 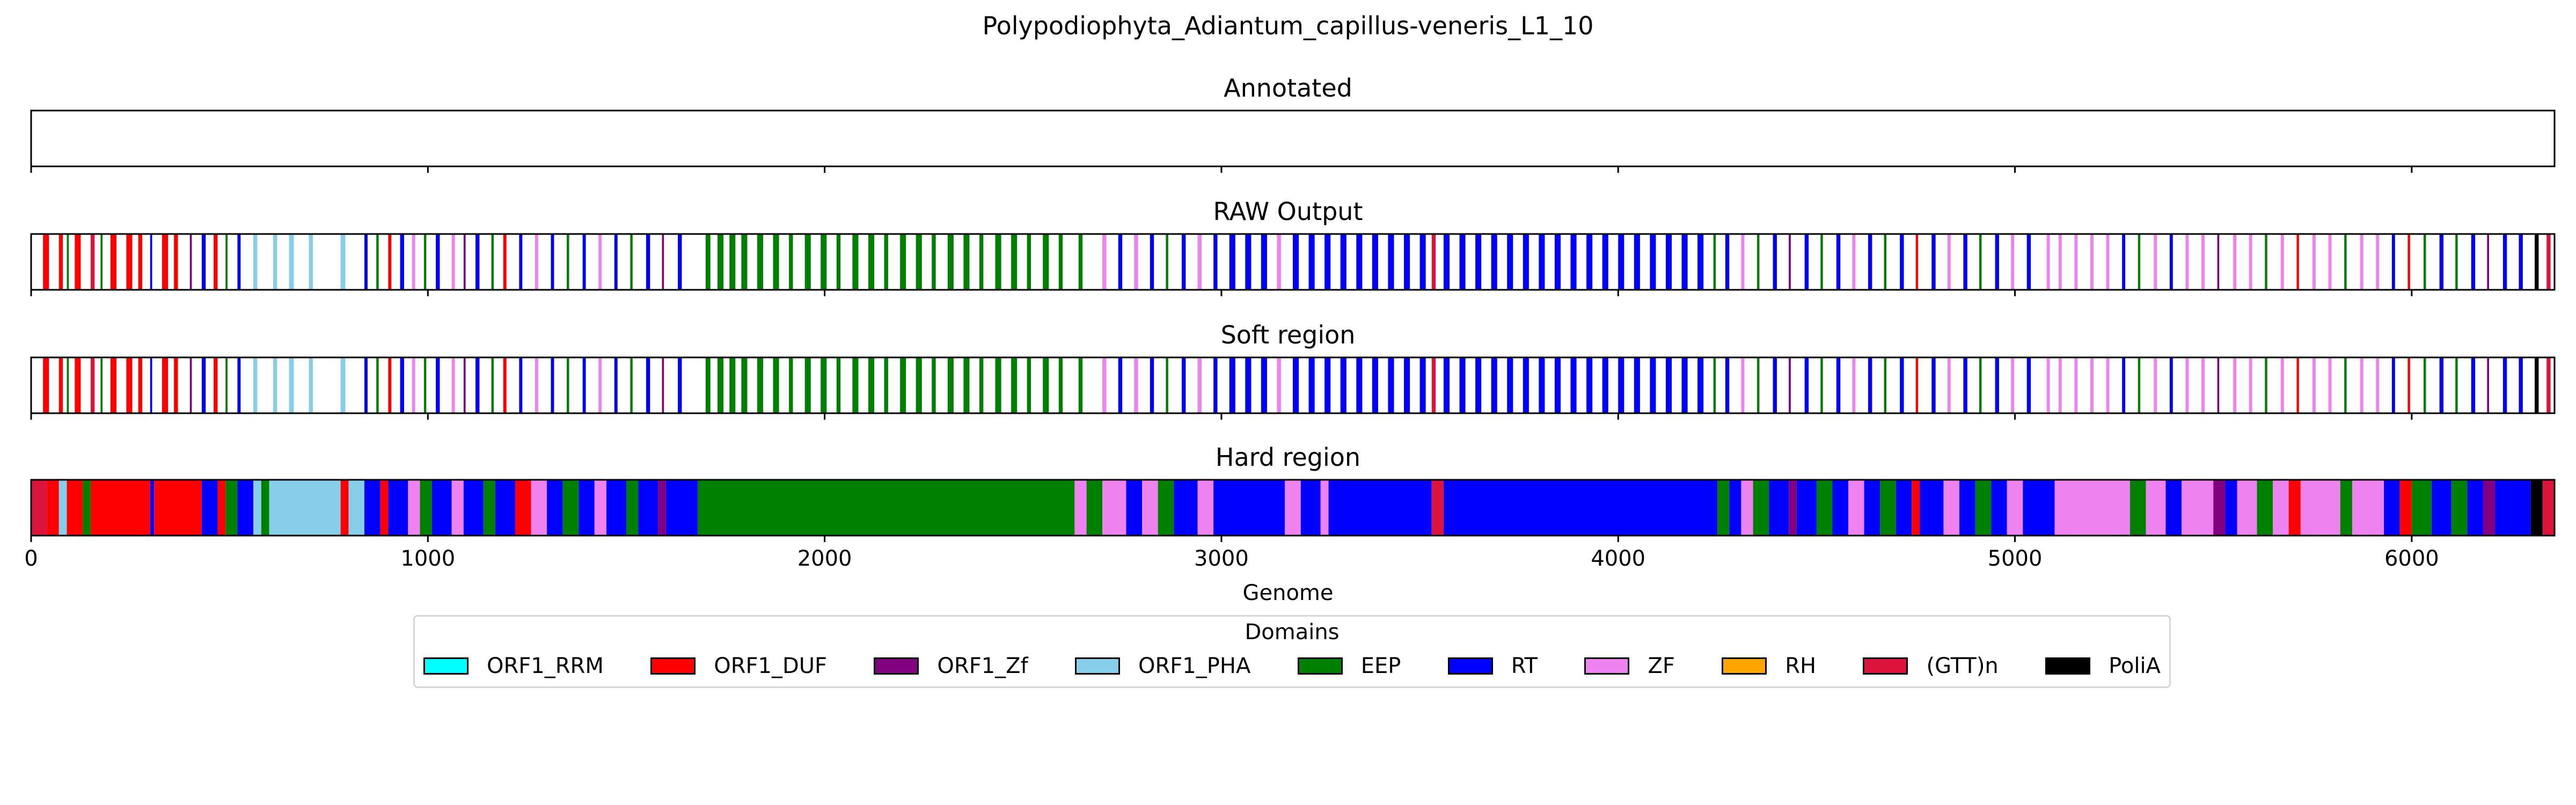 I want to click on legend-item: ZF, so click(x=1629, y=666).